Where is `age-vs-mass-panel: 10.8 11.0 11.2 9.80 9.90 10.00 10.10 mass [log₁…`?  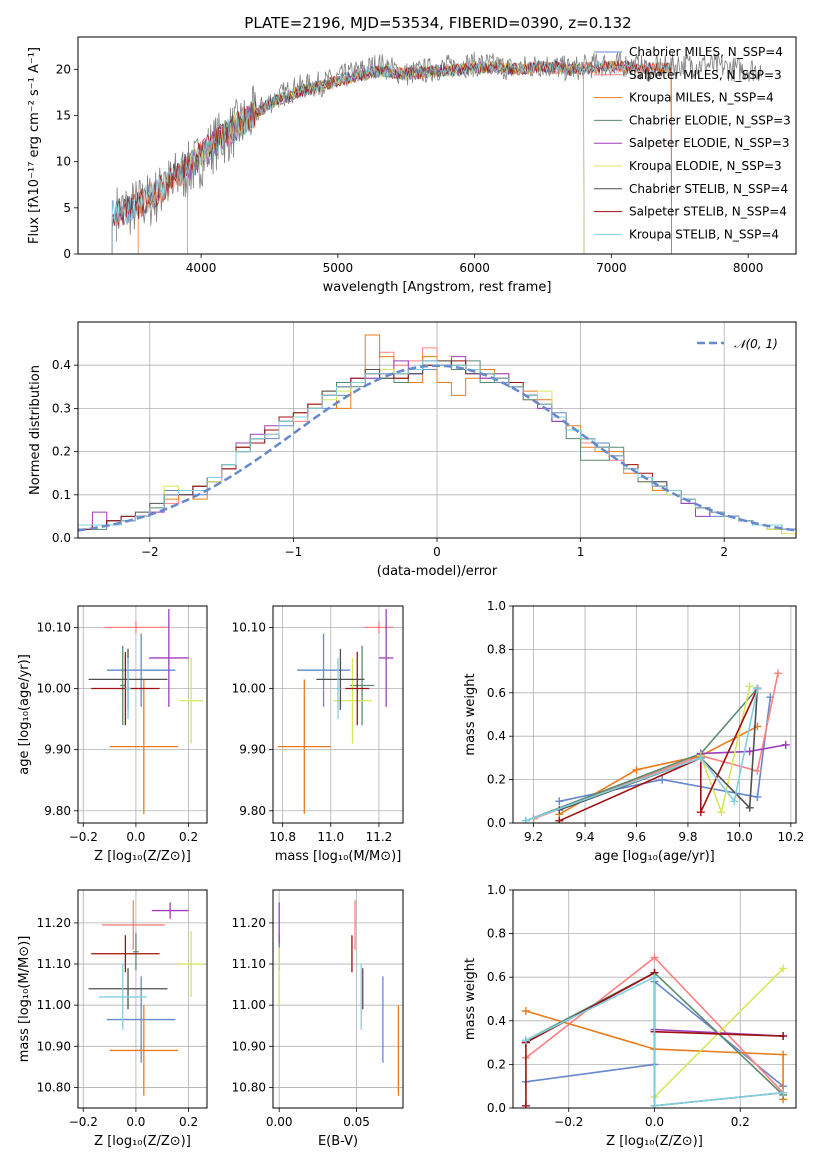 age-vs-mass-panel: 10.8 11.0 11.2 9.80 9.90 10.00 10.10 mass [log₁… is located at coordinates (318, 734).